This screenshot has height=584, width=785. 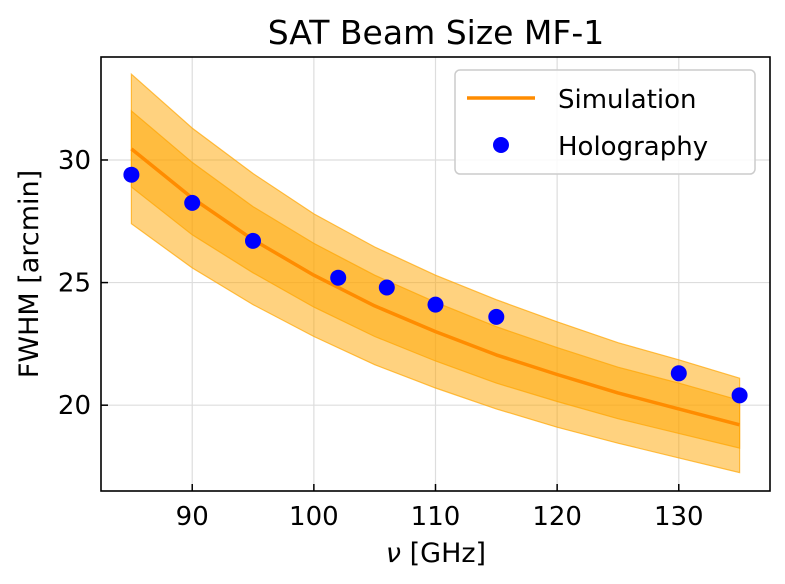 I want to click on y-tick-label: 20, so click(x=74, y=406).